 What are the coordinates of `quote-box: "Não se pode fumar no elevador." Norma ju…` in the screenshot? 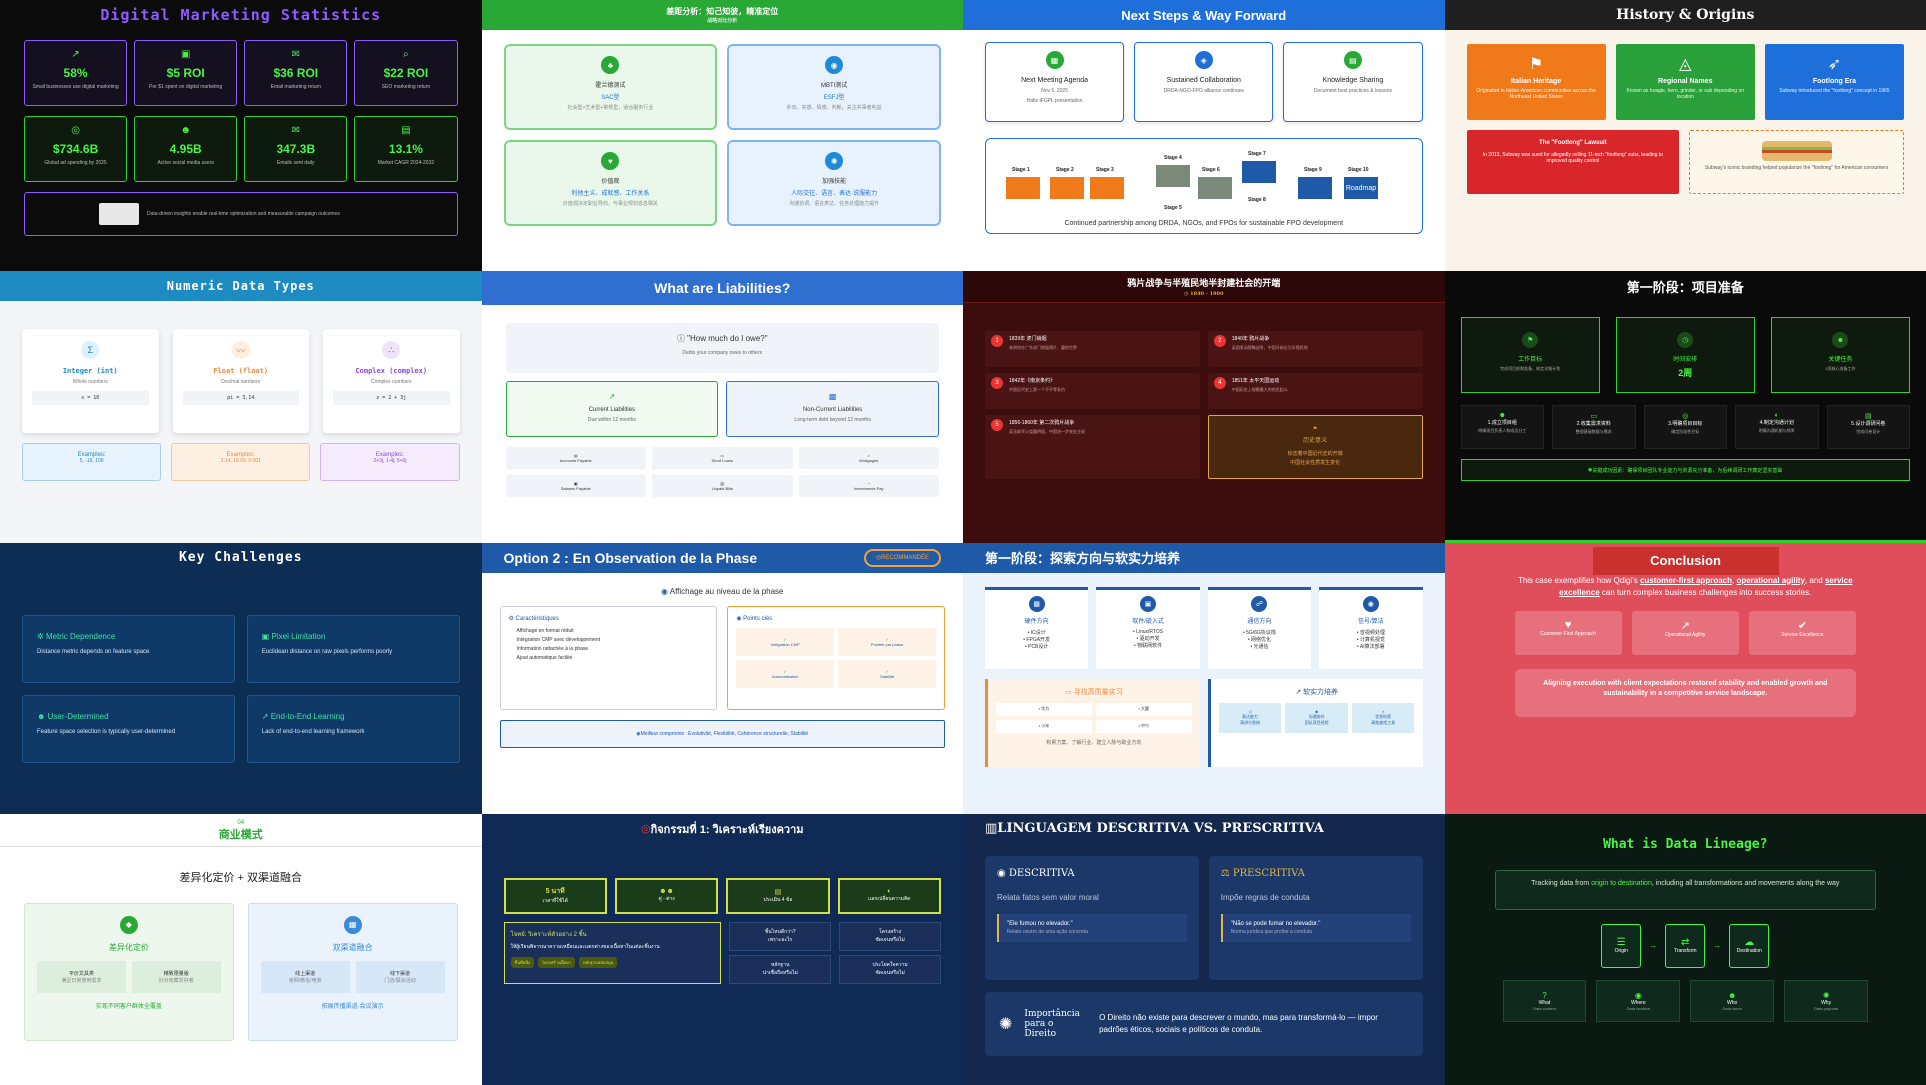 It's located at (1315, 928).